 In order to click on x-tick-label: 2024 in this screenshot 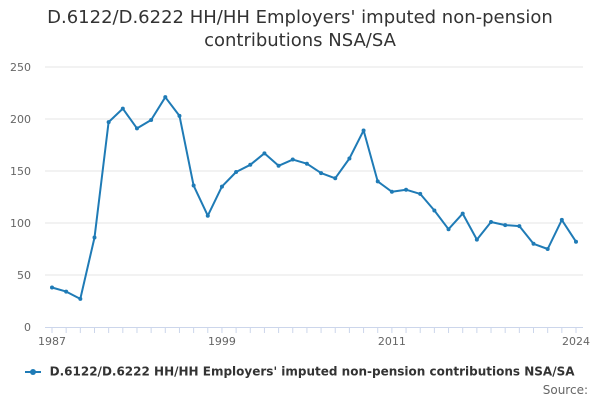, I will do `click(576, 341)`.